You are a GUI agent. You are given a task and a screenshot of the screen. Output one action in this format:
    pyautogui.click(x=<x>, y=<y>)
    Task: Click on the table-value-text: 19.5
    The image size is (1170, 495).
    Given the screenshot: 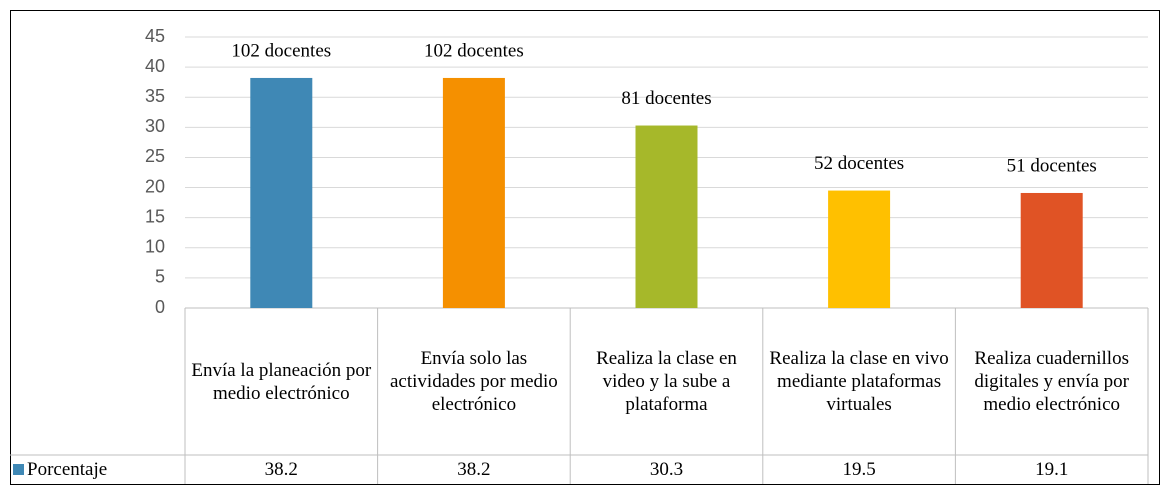 What is the action you would take?
    pyautogui.click(x=859, y=469)
    